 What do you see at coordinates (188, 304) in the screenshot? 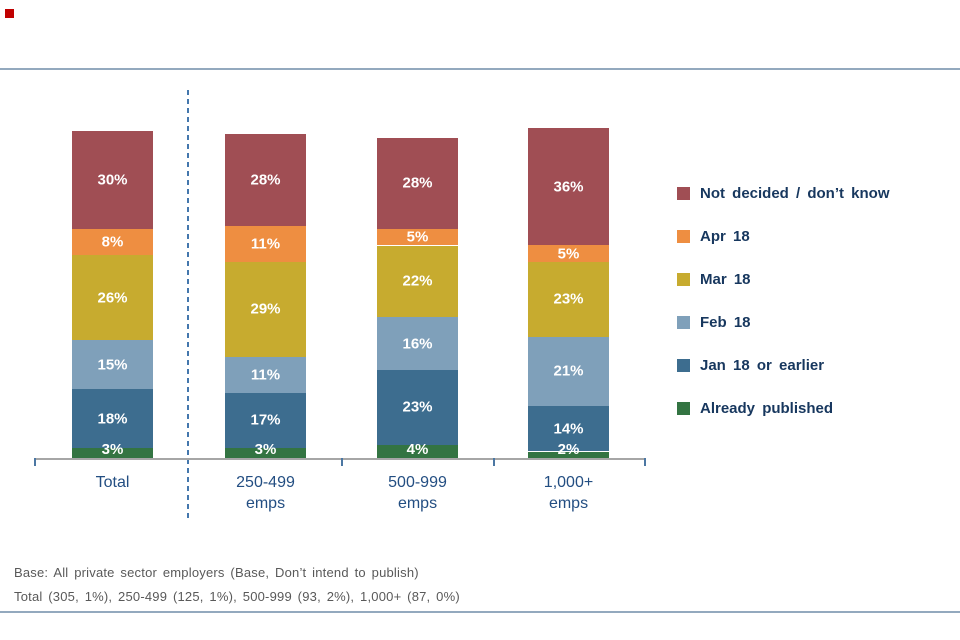
I see `dashed-divider-line` at bounding box center [188, 304].